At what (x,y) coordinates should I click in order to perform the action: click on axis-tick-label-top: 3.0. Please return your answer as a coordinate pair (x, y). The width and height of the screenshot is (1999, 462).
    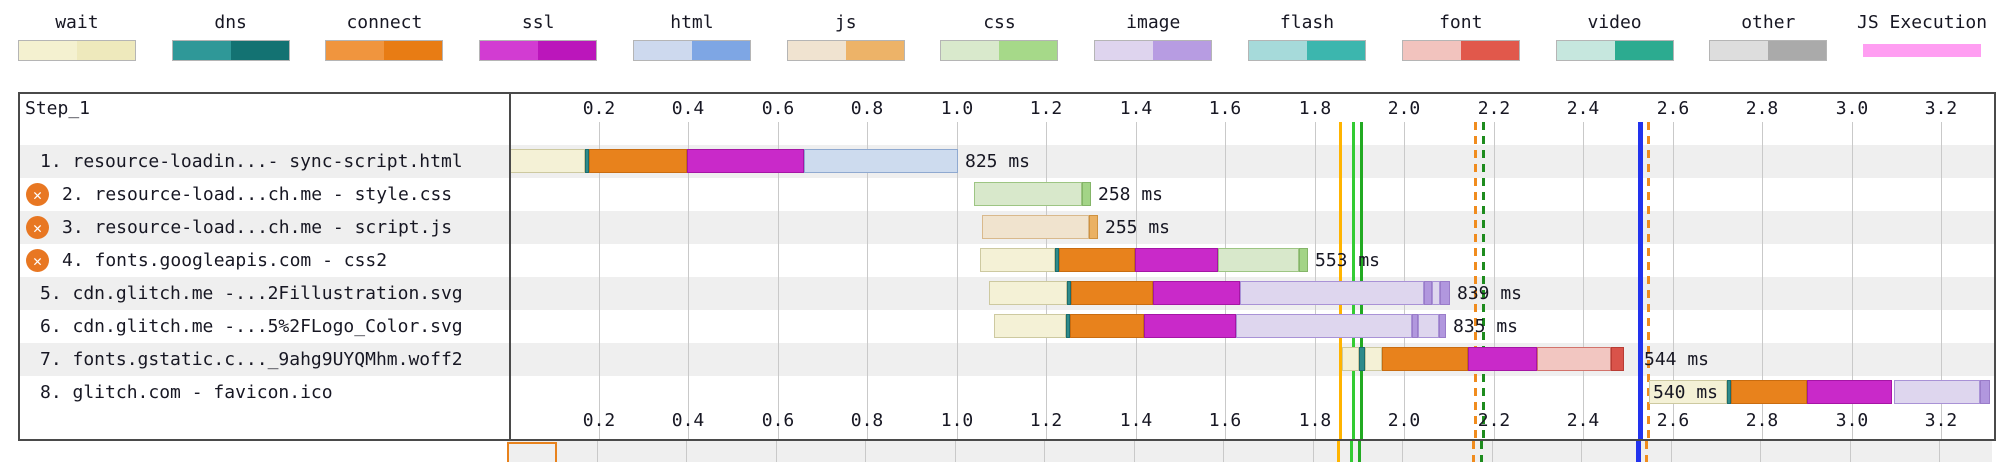
    Looking at the image, I should click on (1852, 108).